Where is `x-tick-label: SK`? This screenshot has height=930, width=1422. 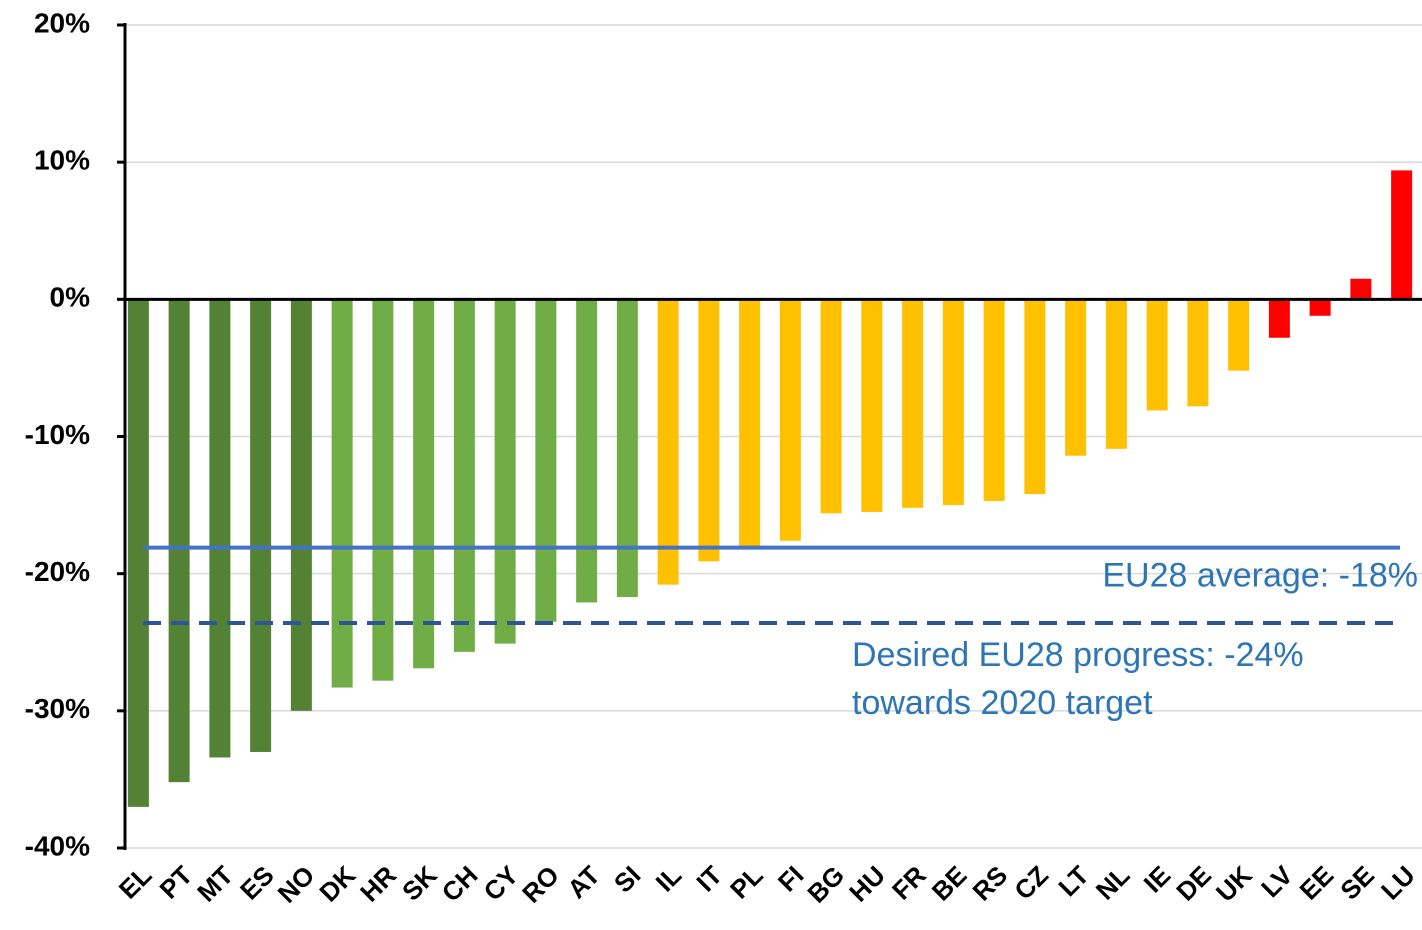 x-tick-label: SK is located at coordinates (419, 883).